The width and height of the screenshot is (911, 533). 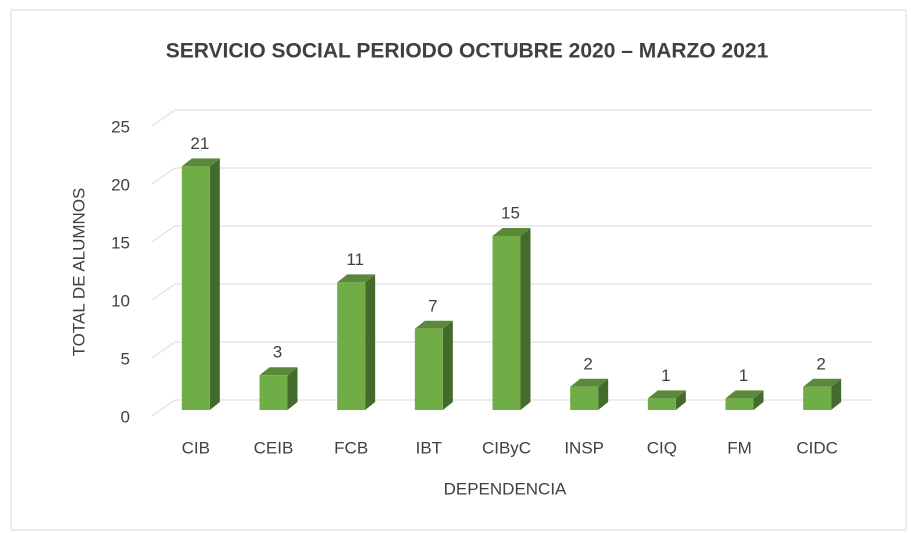 What do you see at coordinates (662, 447) in the screenshot?
I see `x-tick-label: CIQ` at bounding box center [662, 447].